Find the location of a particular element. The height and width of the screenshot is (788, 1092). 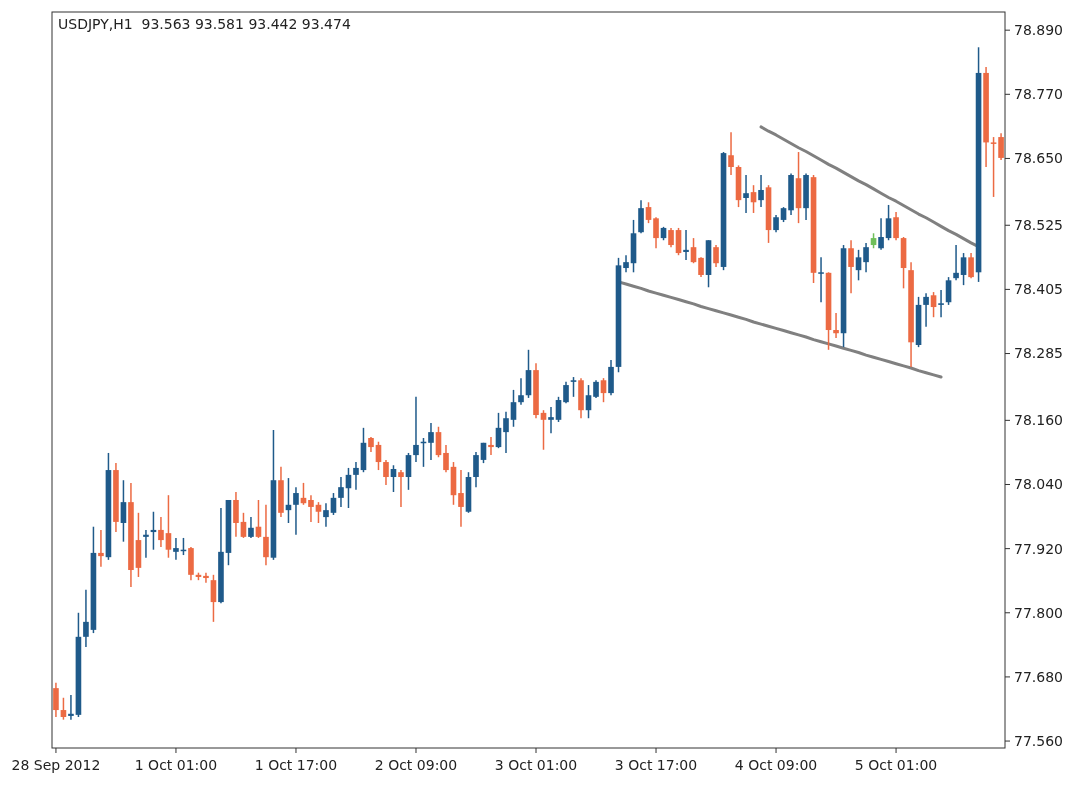

x-tick-label: 28 Sep 2012 is located at coordinates (56, 765).